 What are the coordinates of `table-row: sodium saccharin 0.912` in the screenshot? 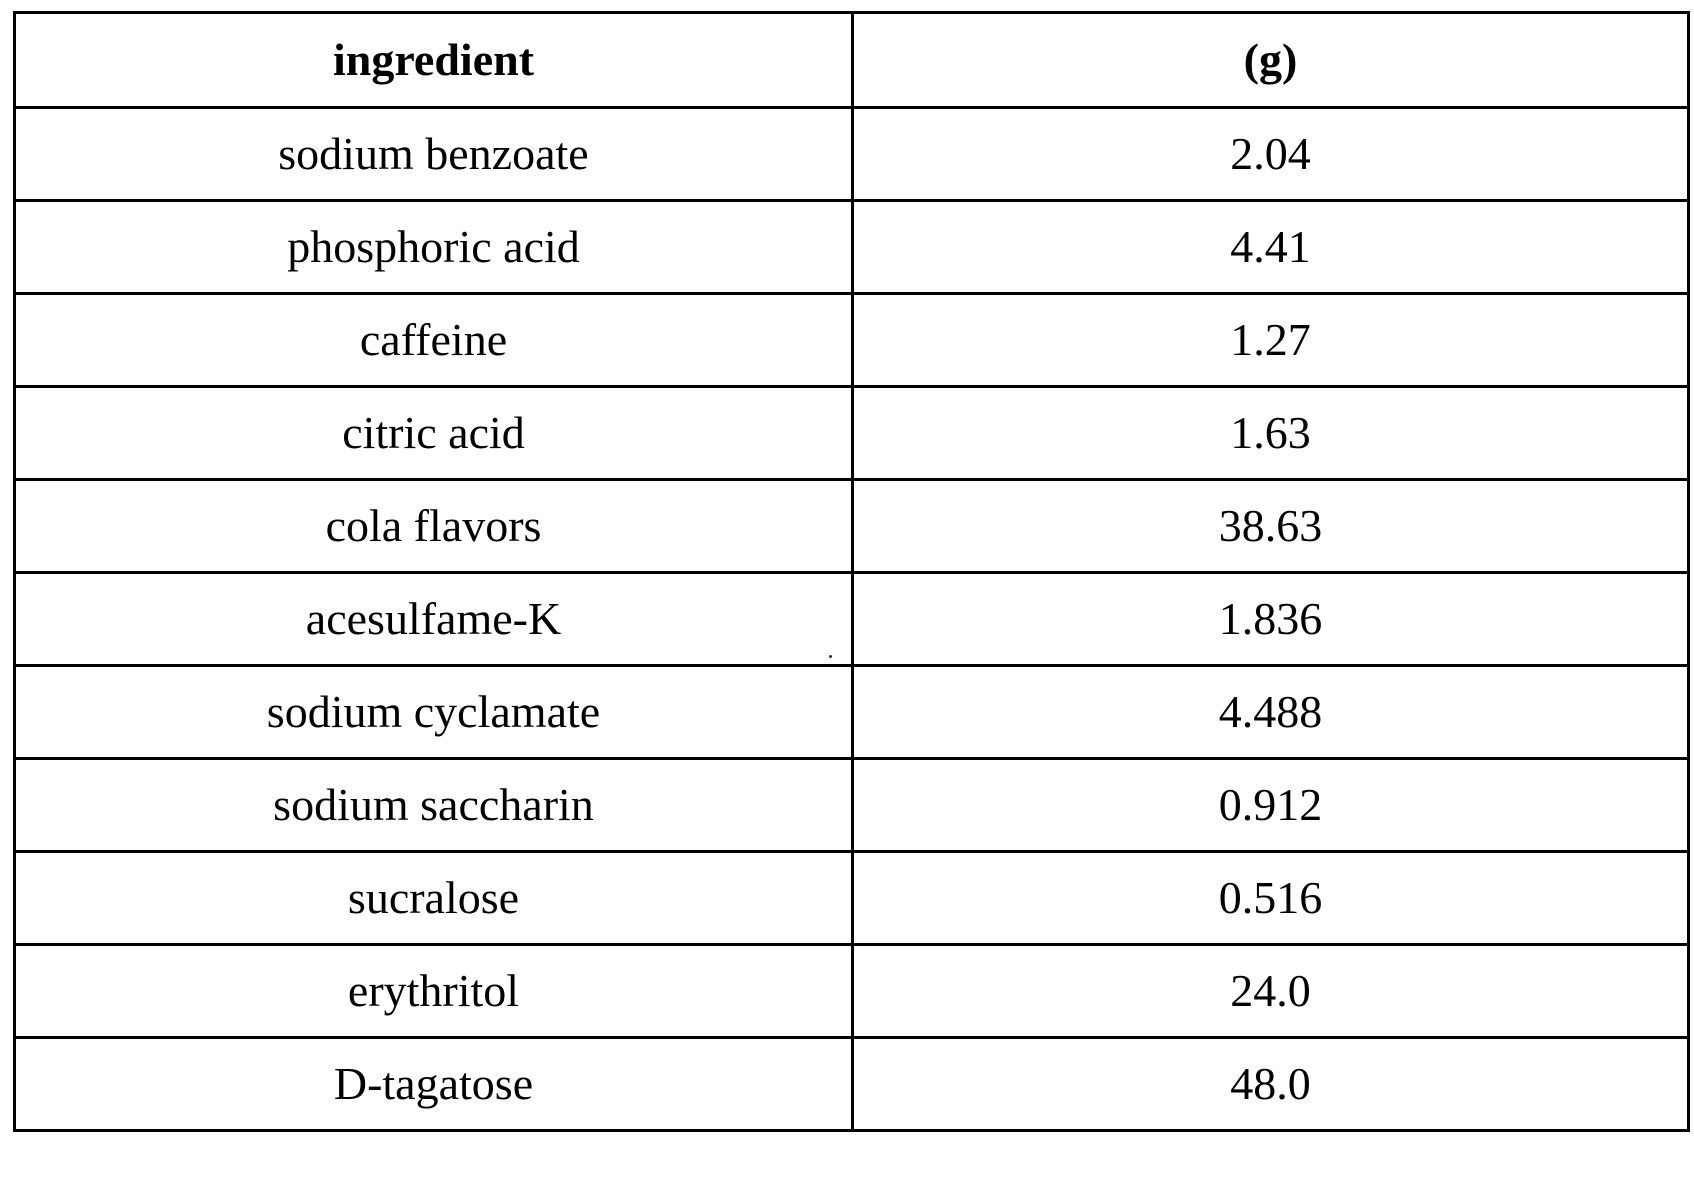 It's located at (851, 805).